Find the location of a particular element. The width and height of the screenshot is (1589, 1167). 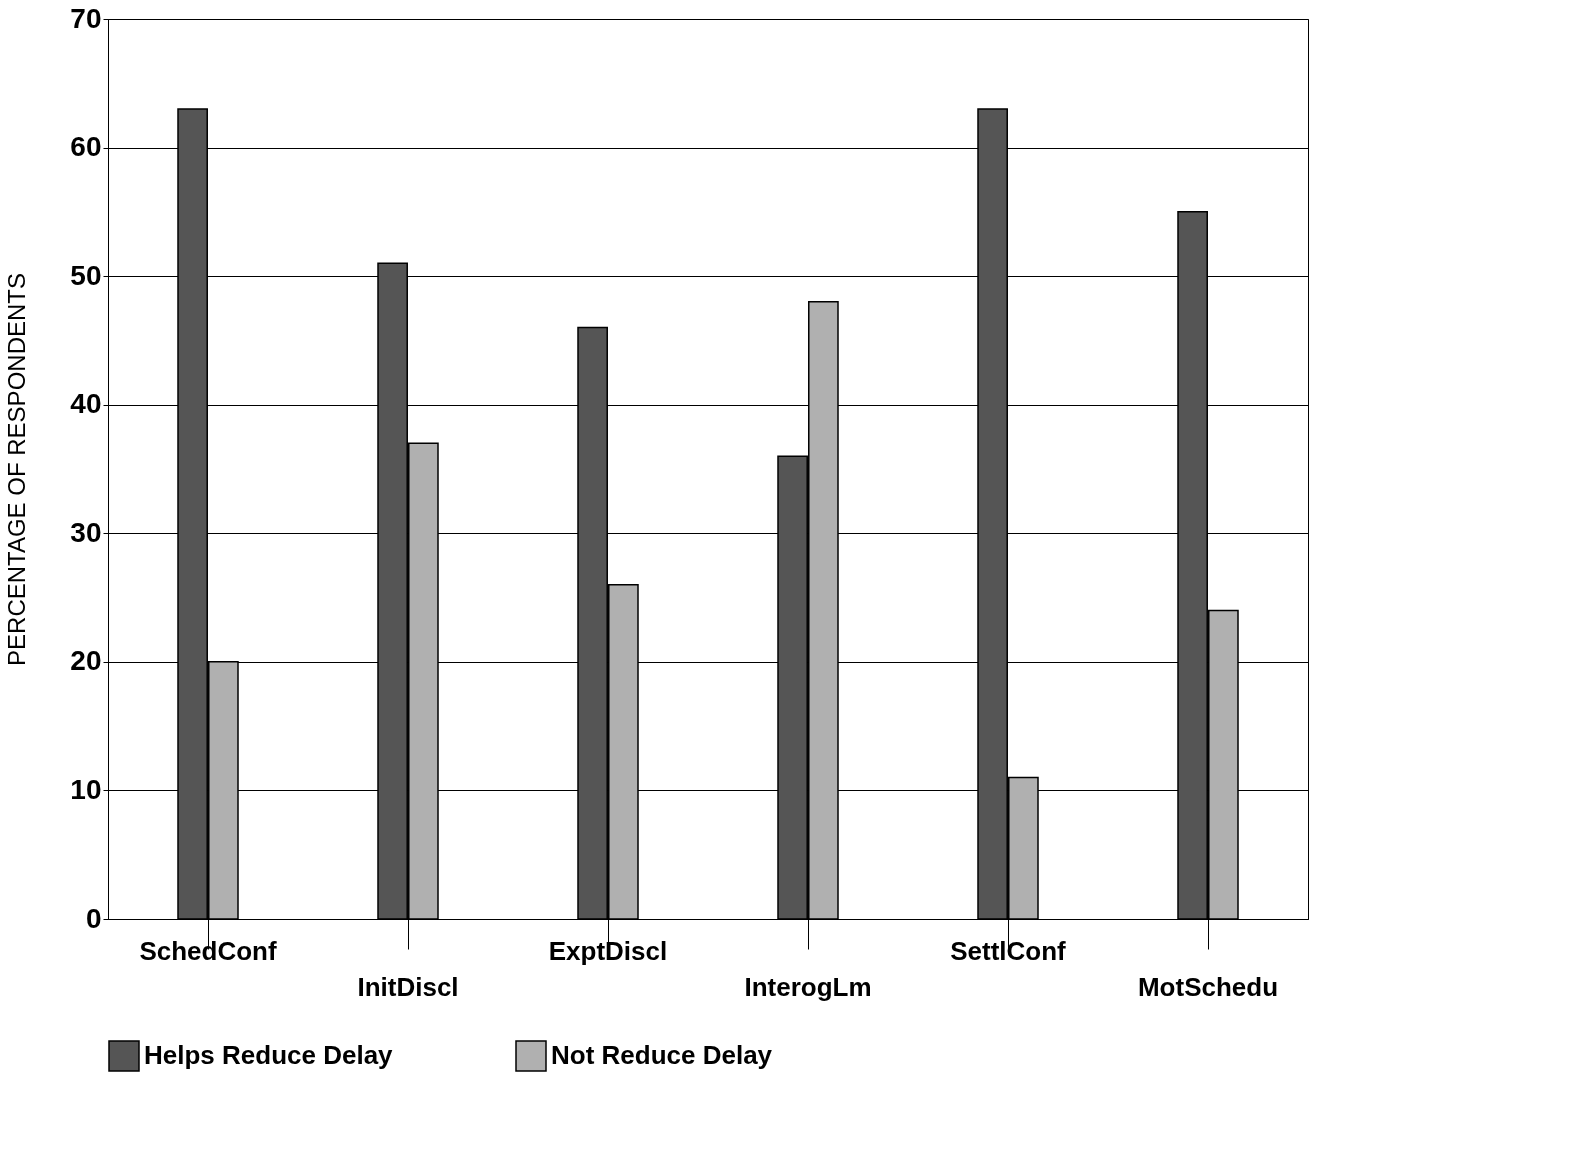

x-tick-label: SchedConf is located at coordinates (208, 951).